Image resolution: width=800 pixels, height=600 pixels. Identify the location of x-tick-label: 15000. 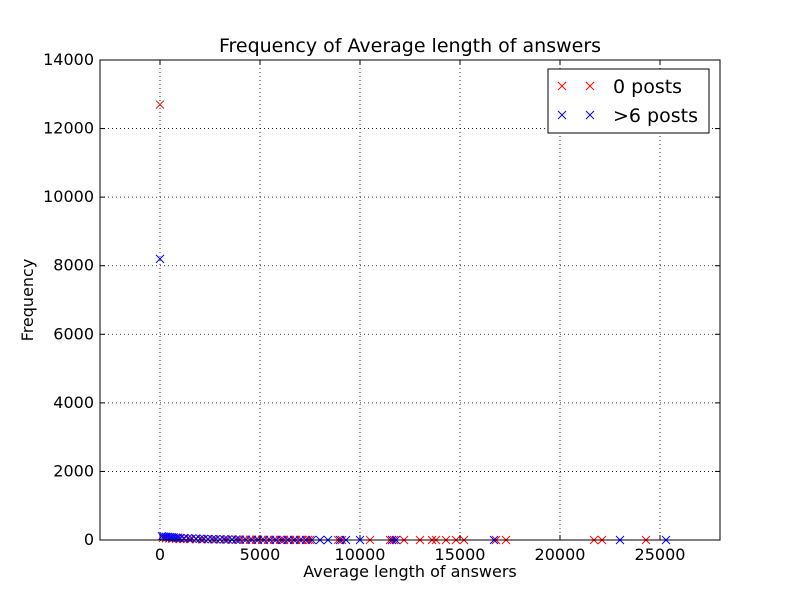
(460, 554).